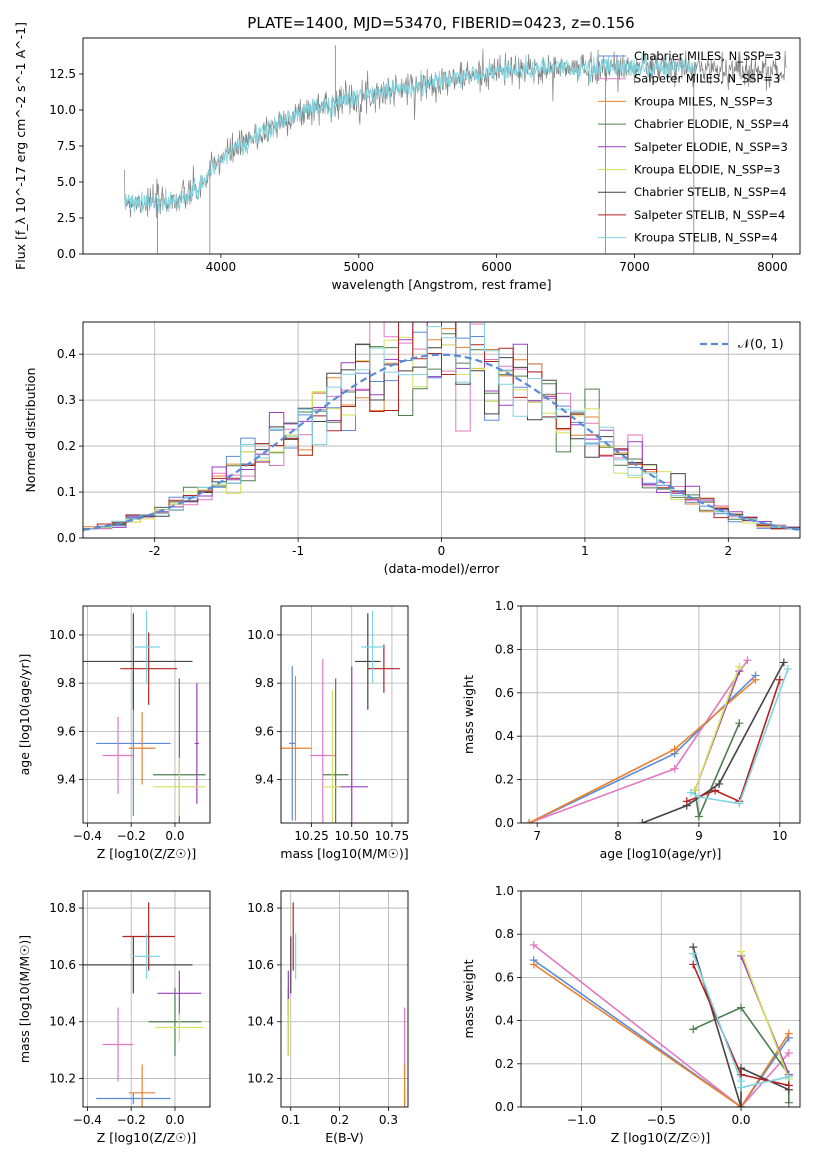  I want to click on legend-label: Salpeter MILES, N_SSP=3, so click(707, 79).